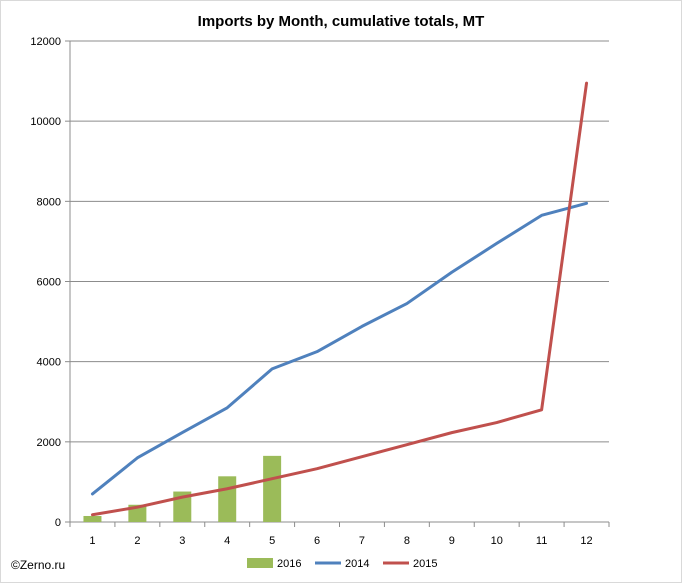 The image size is (682, 583). I want to click on x-tick-label: 10, so click(497, 541).